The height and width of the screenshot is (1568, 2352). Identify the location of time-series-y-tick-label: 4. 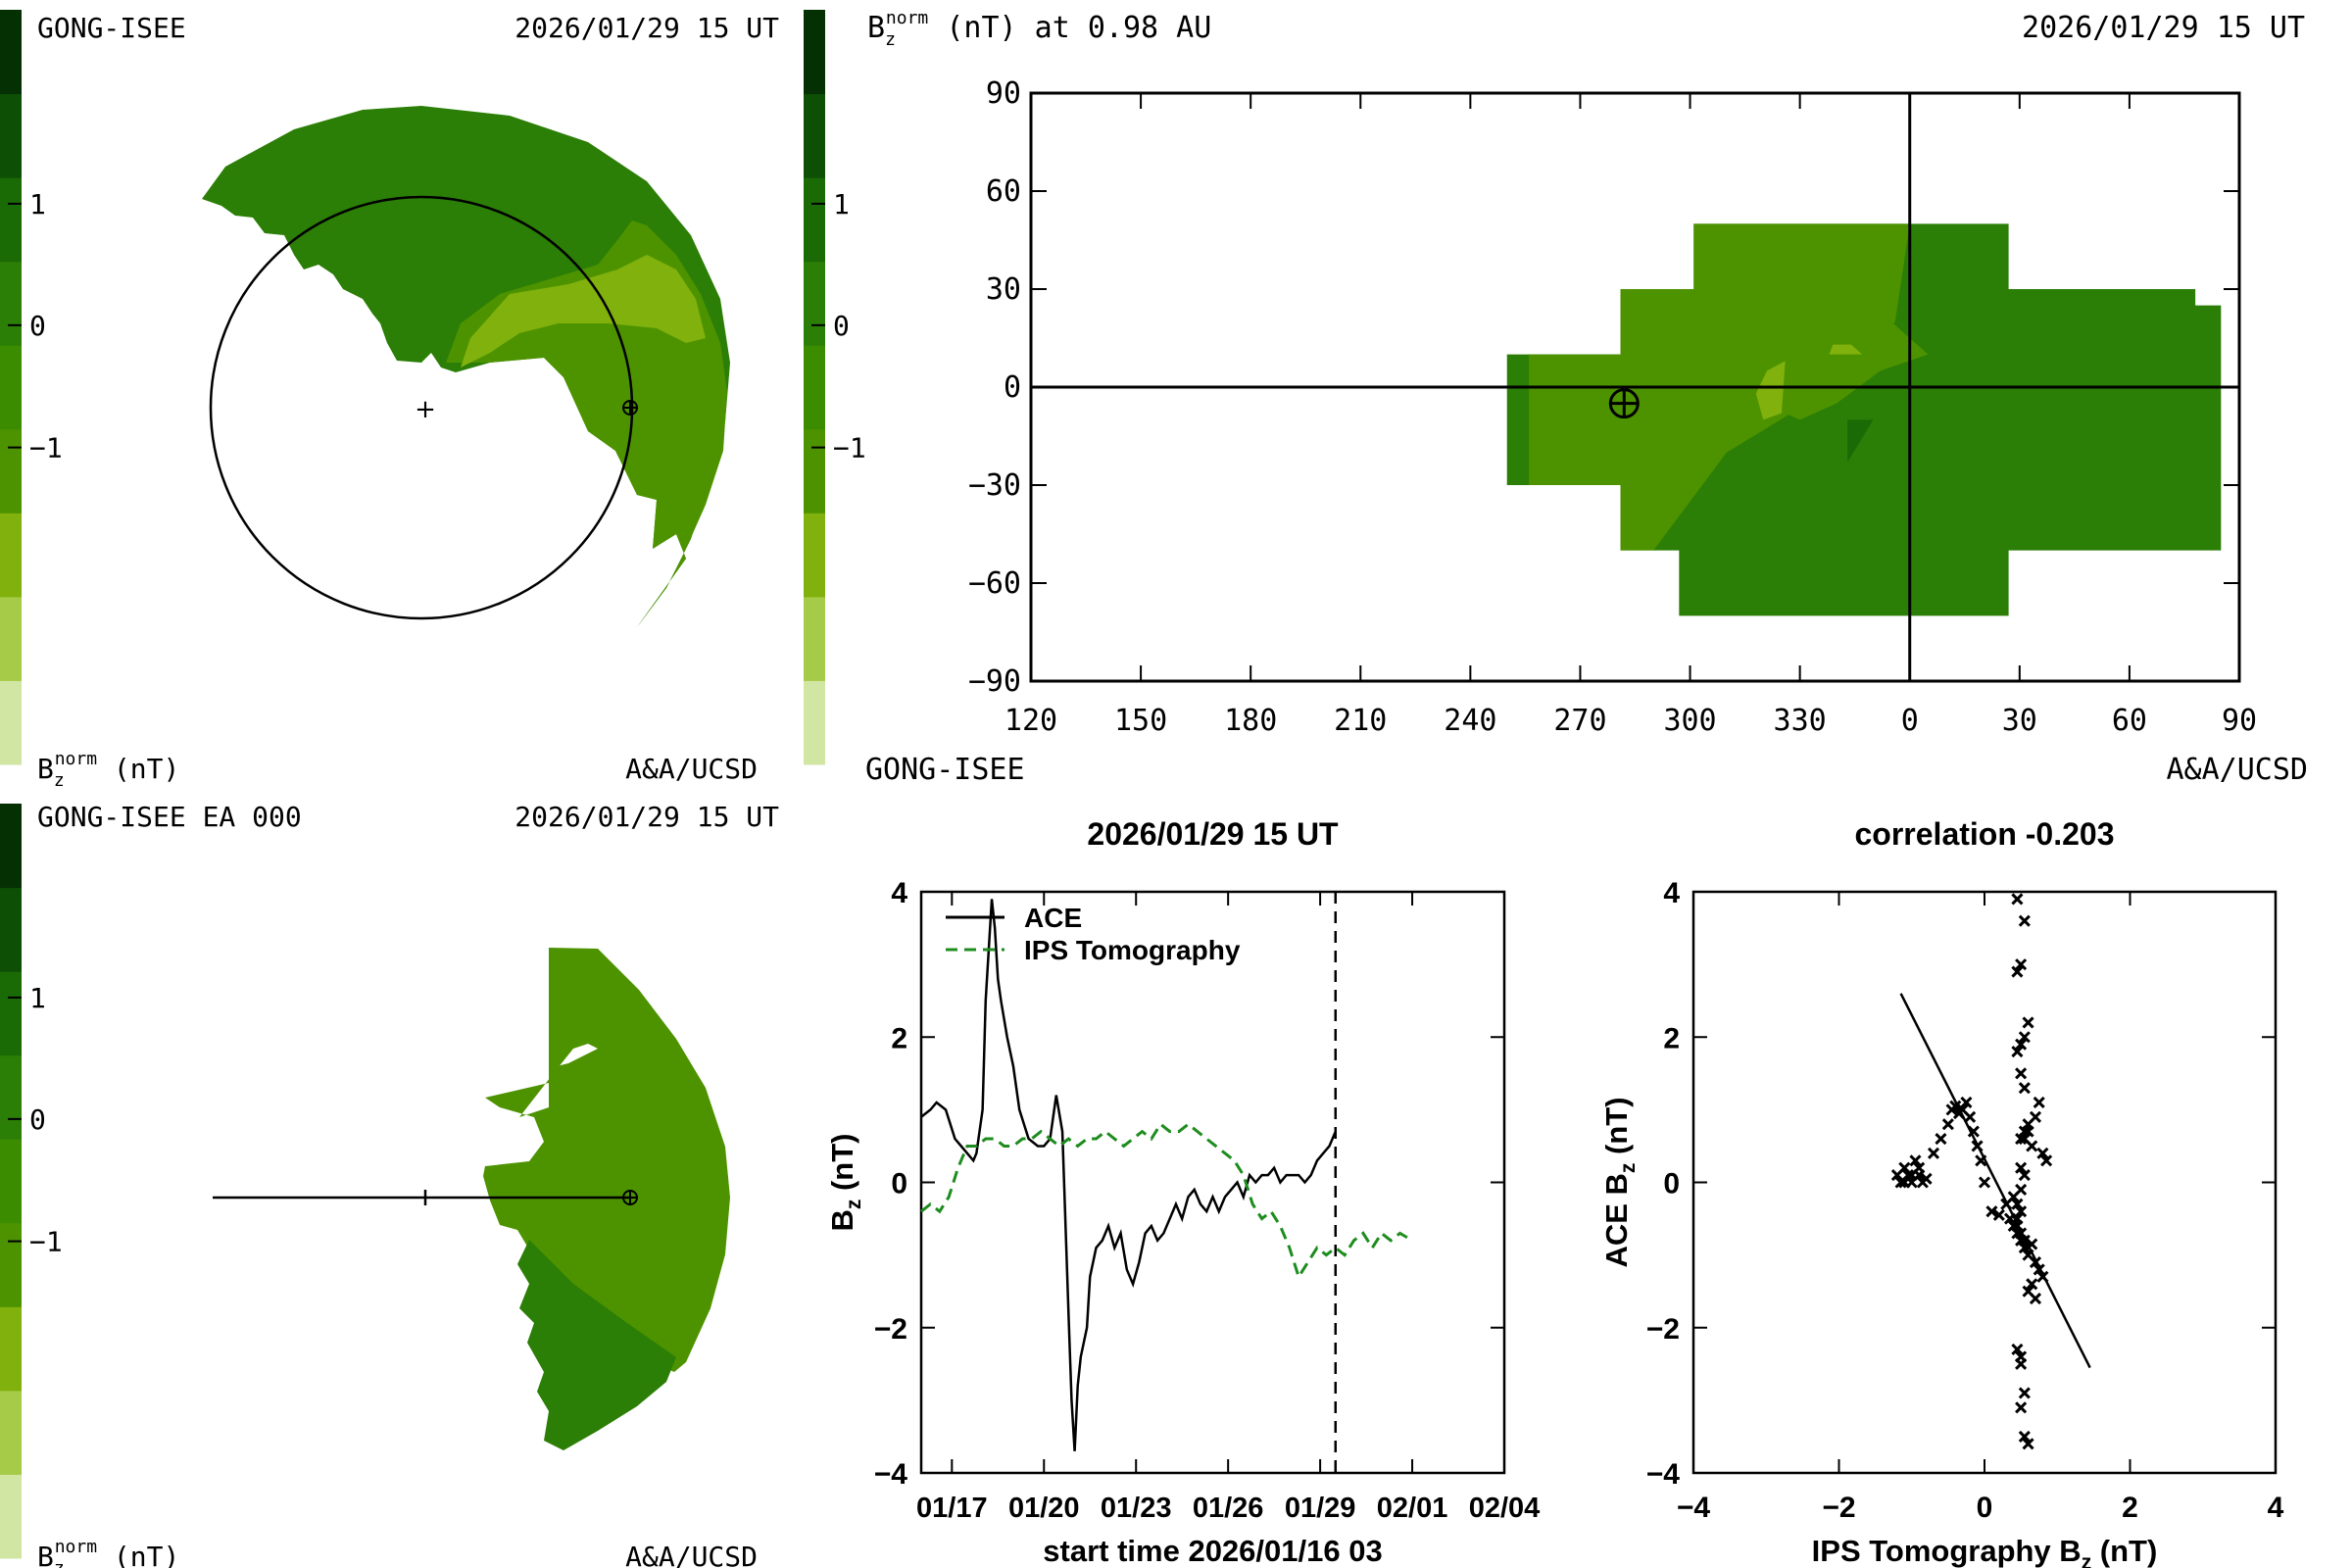
(899, 893).